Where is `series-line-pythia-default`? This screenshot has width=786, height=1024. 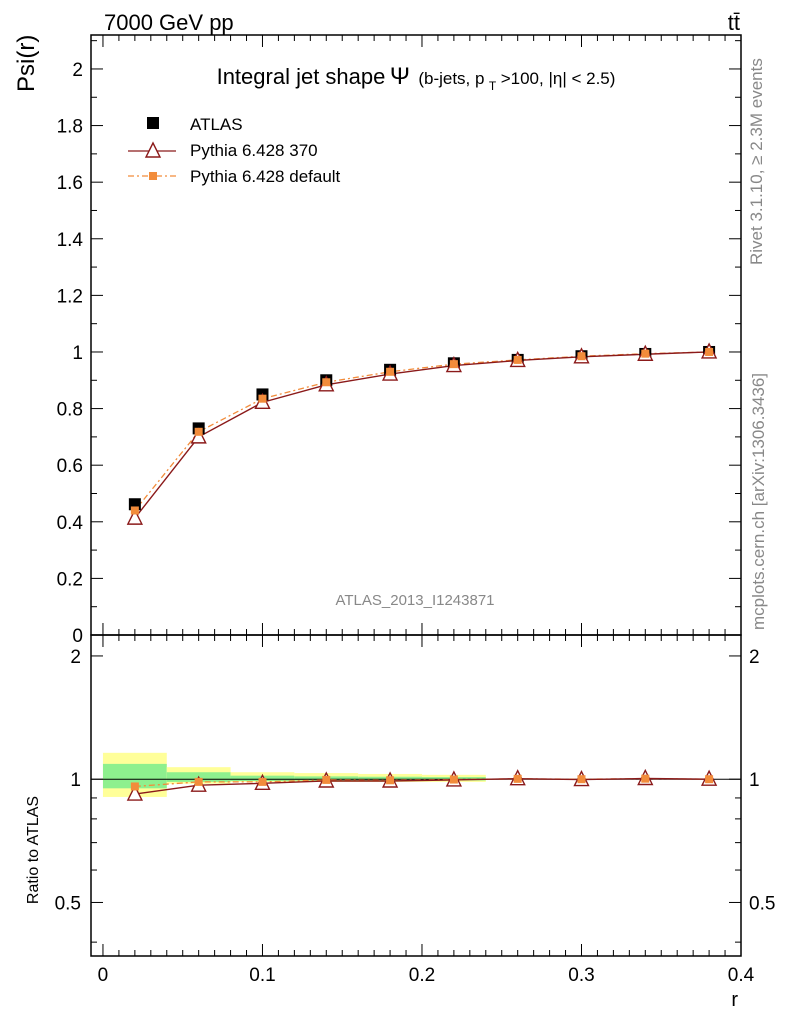 series-line-pythia-default is located at coordinates (422, 431).